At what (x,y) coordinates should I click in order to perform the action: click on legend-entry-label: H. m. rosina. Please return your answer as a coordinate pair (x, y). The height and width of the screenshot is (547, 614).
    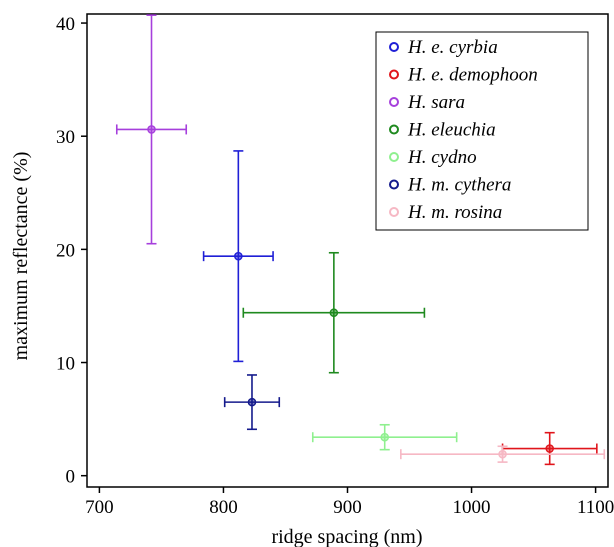
    Looking at the image, I should click on (454, 212).